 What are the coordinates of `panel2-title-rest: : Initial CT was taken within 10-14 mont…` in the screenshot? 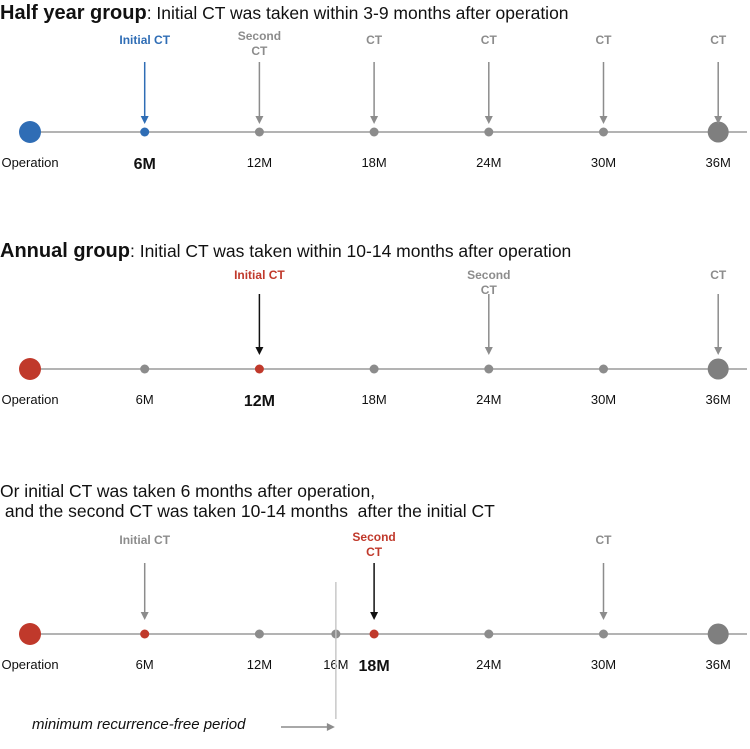 It's located at (350, 251).